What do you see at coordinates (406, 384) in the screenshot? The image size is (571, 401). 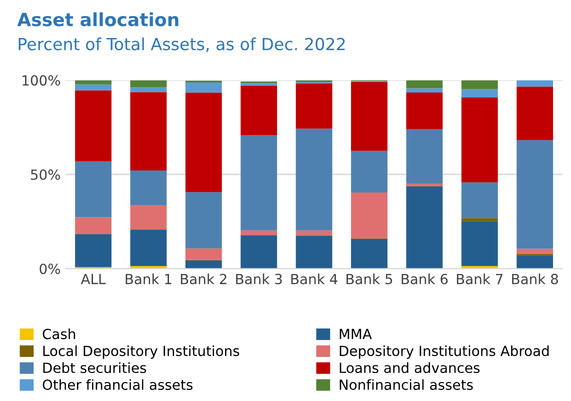 I see `legend-label: Nonfinancial assets` at bounding box center [406, 384].